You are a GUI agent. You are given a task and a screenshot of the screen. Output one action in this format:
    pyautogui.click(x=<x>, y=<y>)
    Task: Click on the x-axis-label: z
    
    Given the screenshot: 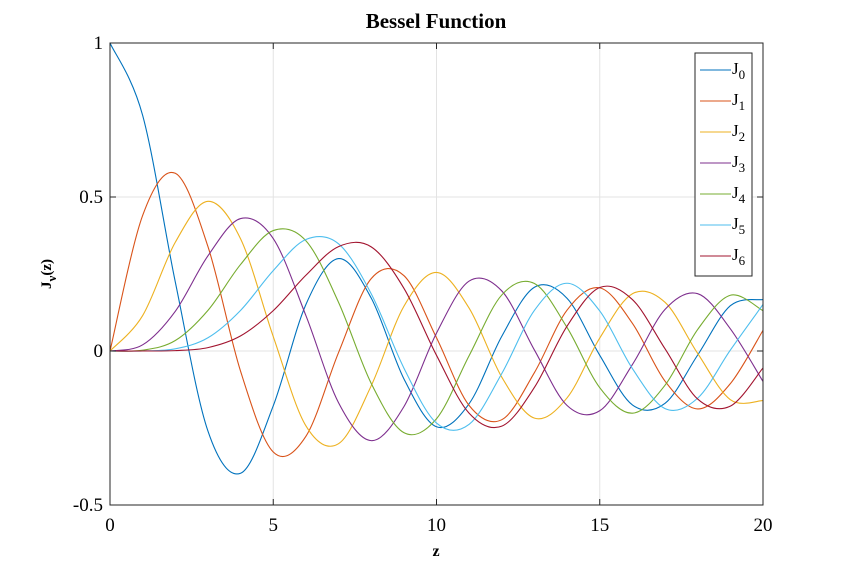 What is the action you would take?
    pyautogui.click(x=435, y=551)
    